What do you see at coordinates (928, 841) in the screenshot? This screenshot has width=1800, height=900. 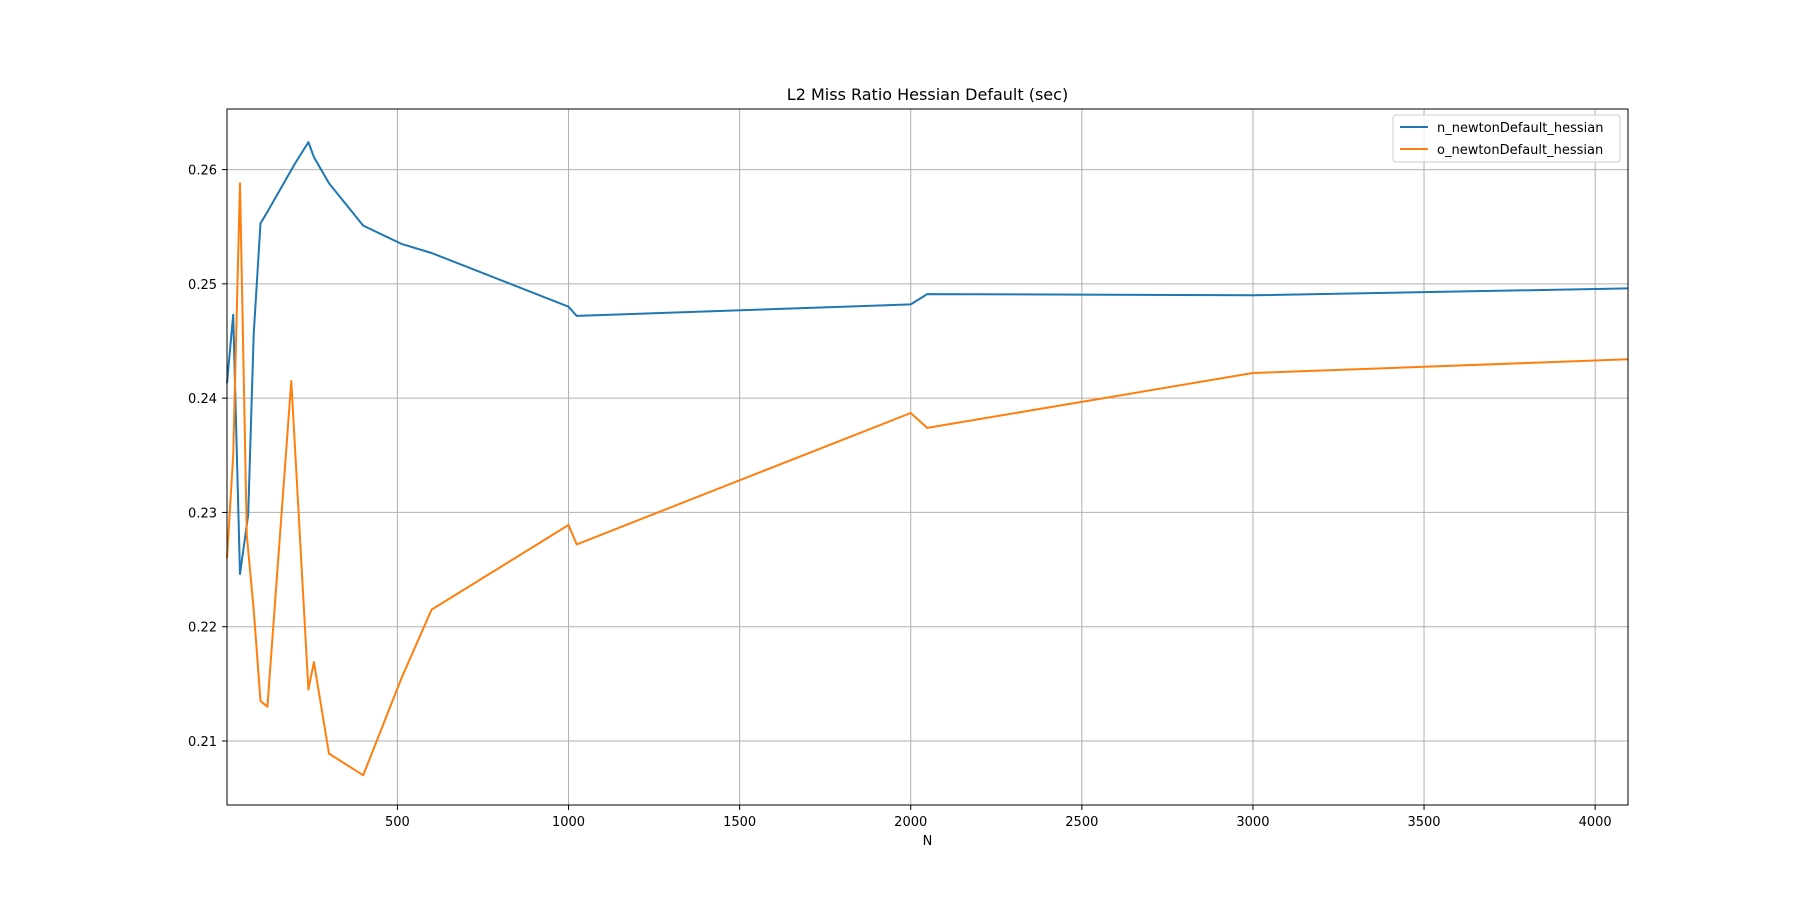 I see `x-axis-label: N` at bounding box center [928, 841].